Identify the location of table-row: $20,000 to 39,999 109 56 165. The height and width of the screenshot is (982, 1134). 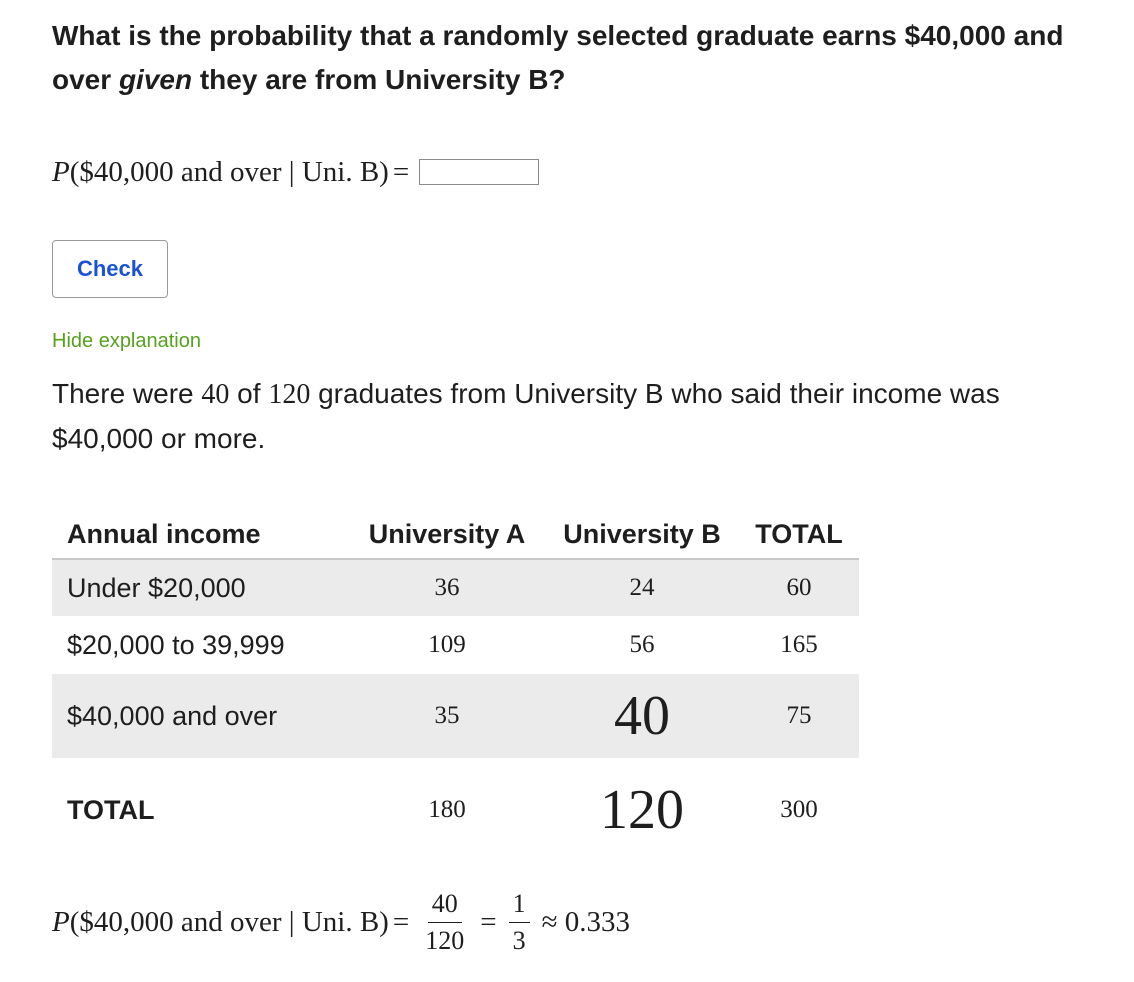
(455, 645).